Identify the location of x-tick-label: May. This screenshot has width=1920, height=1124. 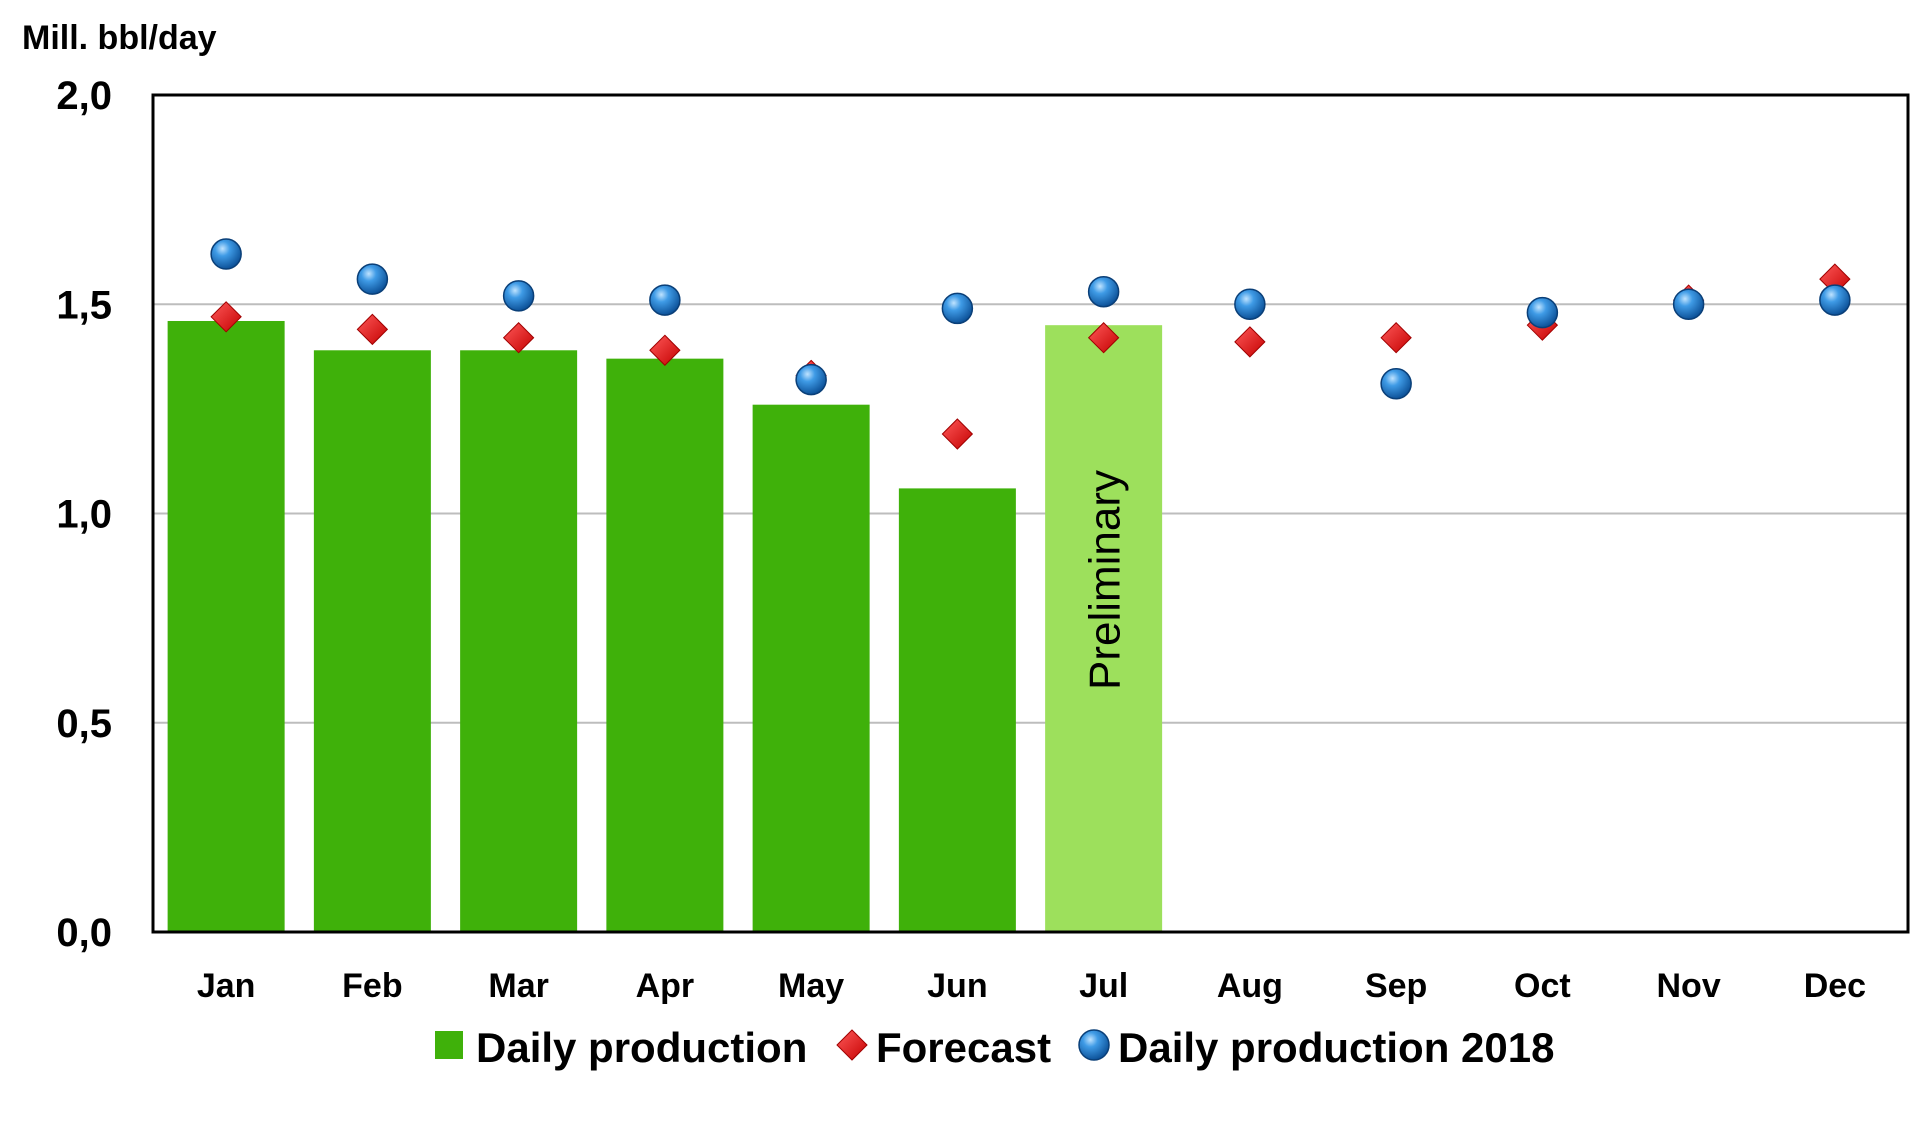
(811, 986).